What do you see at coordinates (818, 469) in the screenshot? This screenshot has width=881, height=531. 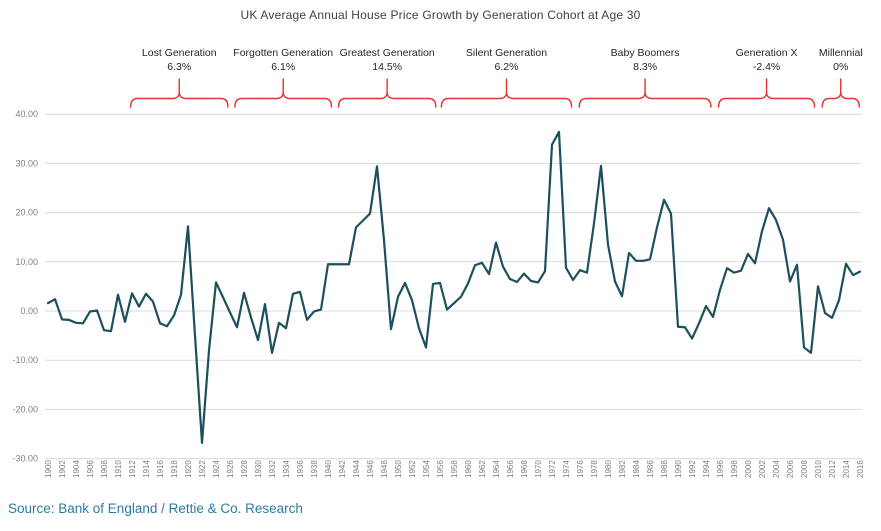 I see `x-axis-tick-label: 2010` at bounding box center [818, 469].